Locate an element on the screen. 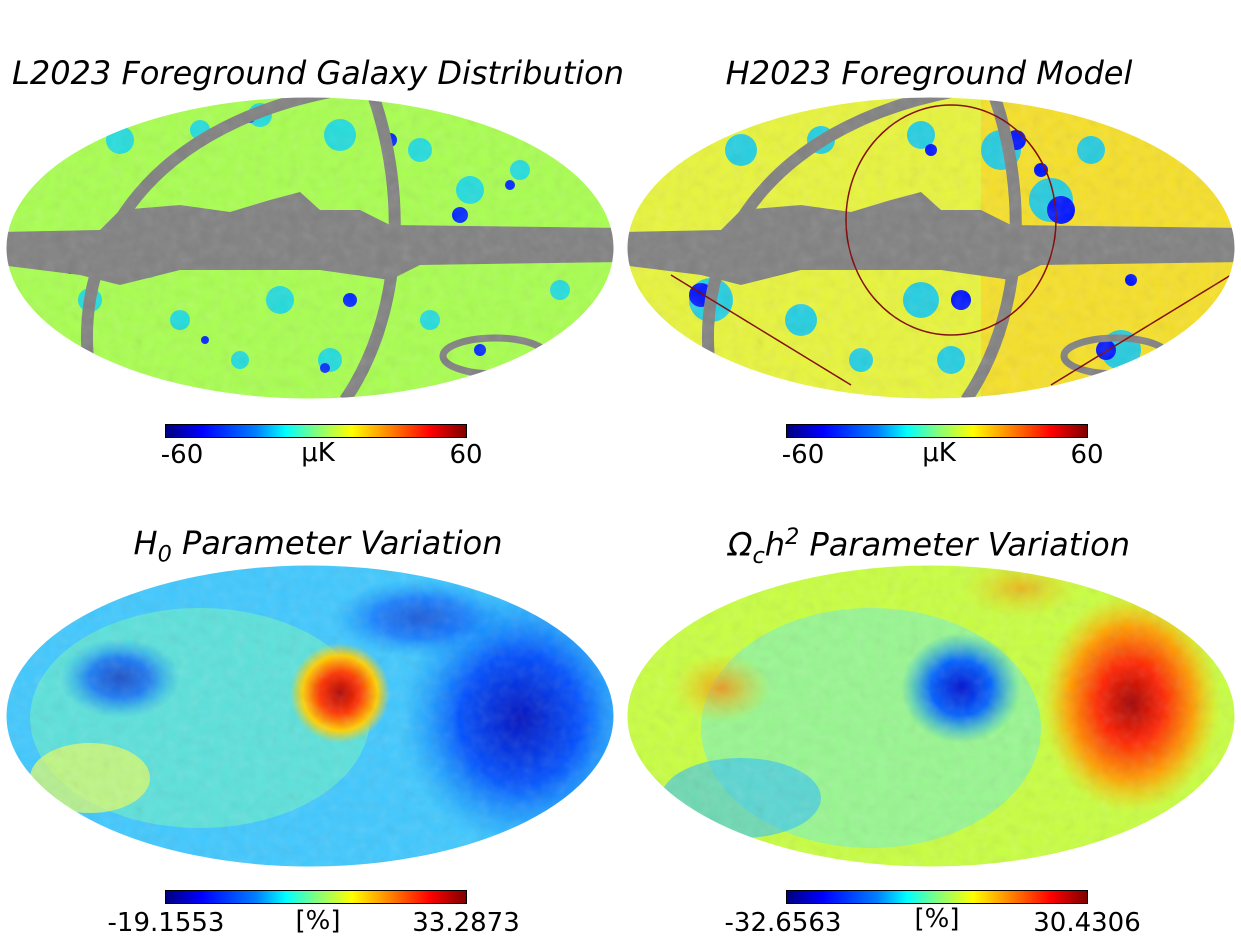 This screenshot has height=938, width=1241. colorbar-min-label: -19.1553 is located at coordinates (166, 923).